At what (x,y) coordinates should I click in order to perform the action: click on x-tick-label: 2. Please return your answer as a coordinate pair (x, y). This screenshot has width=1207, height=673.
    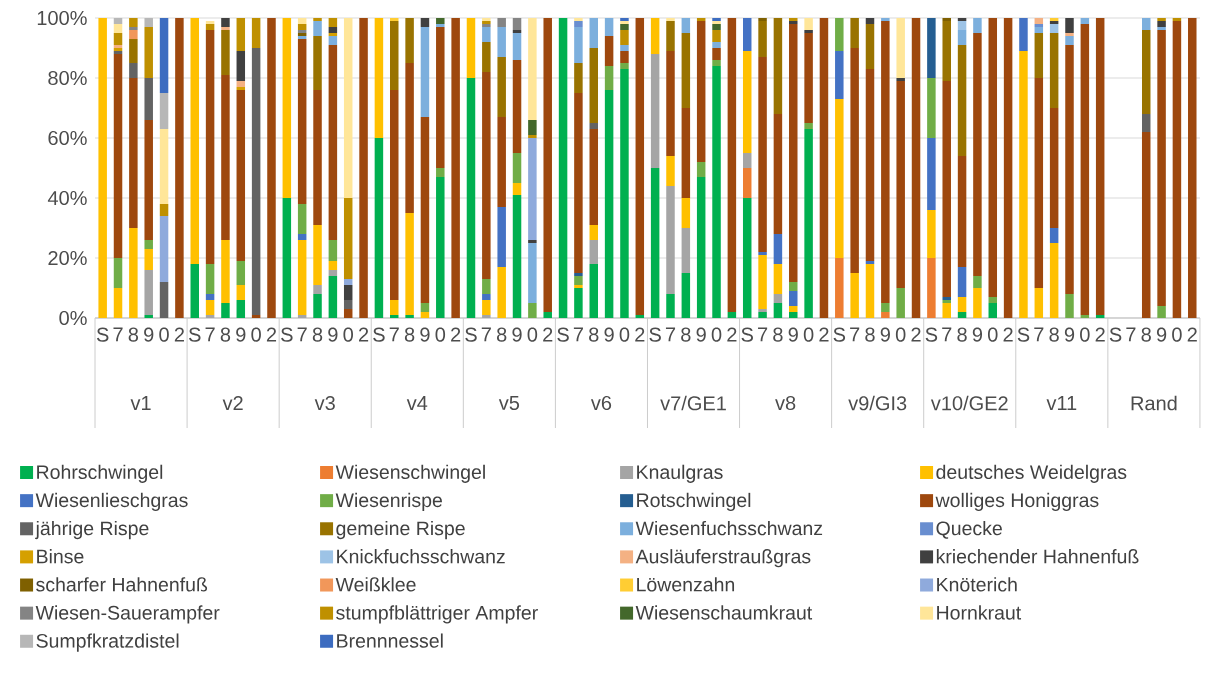
    Looking at the image, I should click on (640, 334).